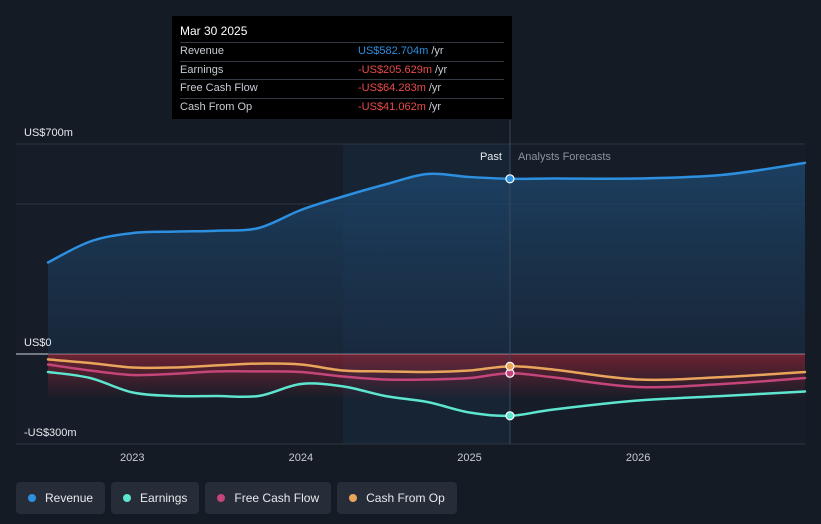 The height and width of the screenshot is (524, 821). Describe the element at coordinates (564, 157) in the screenshot. I see `forecast-label: Analysts Forecasts` at that location.